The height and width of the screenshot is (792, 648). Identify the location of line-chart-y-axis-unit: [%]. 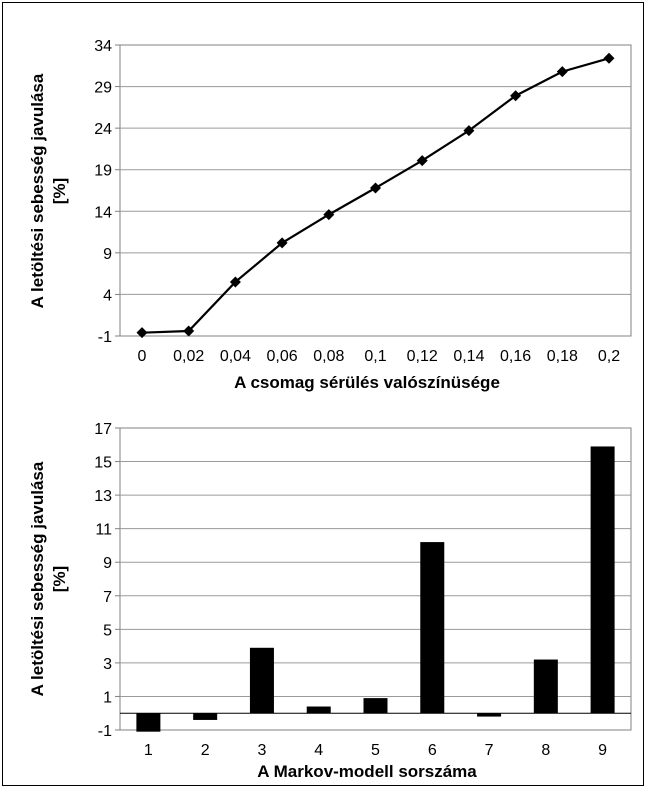
(59, 191).